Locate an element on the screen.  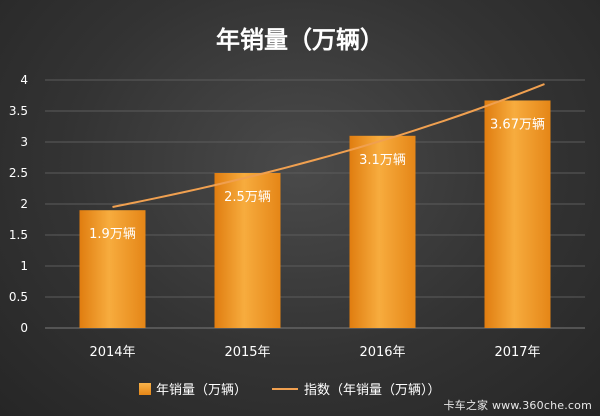
data-label: 2.5万辆 is located at coordinates (247, 197).